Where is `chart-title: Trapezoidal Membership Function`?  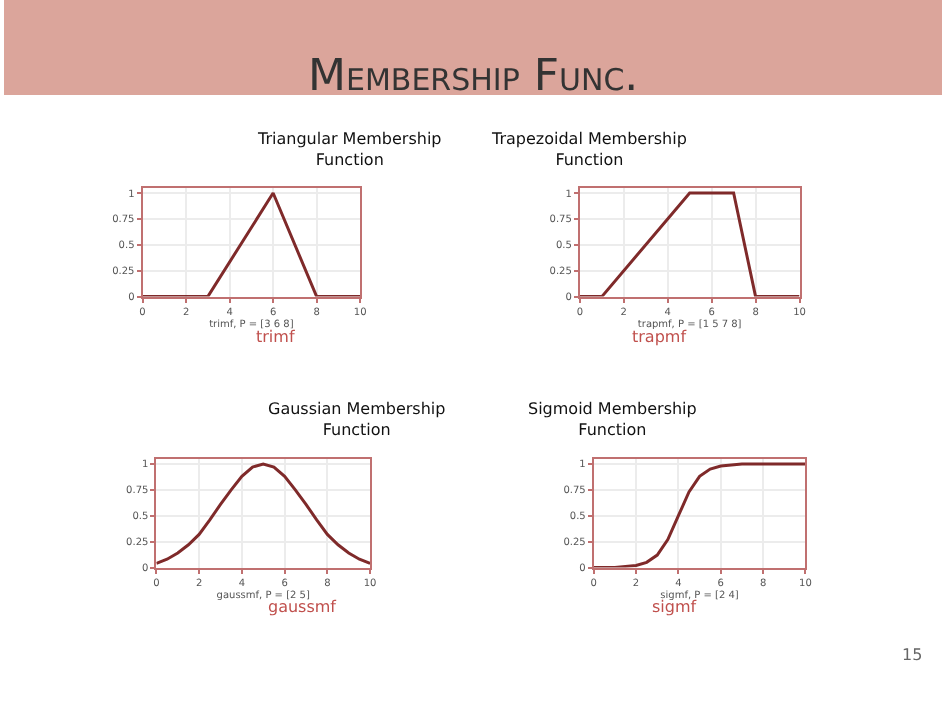
chart-title: Trapezoidal Membership Function is located at coordinates (588, 149).